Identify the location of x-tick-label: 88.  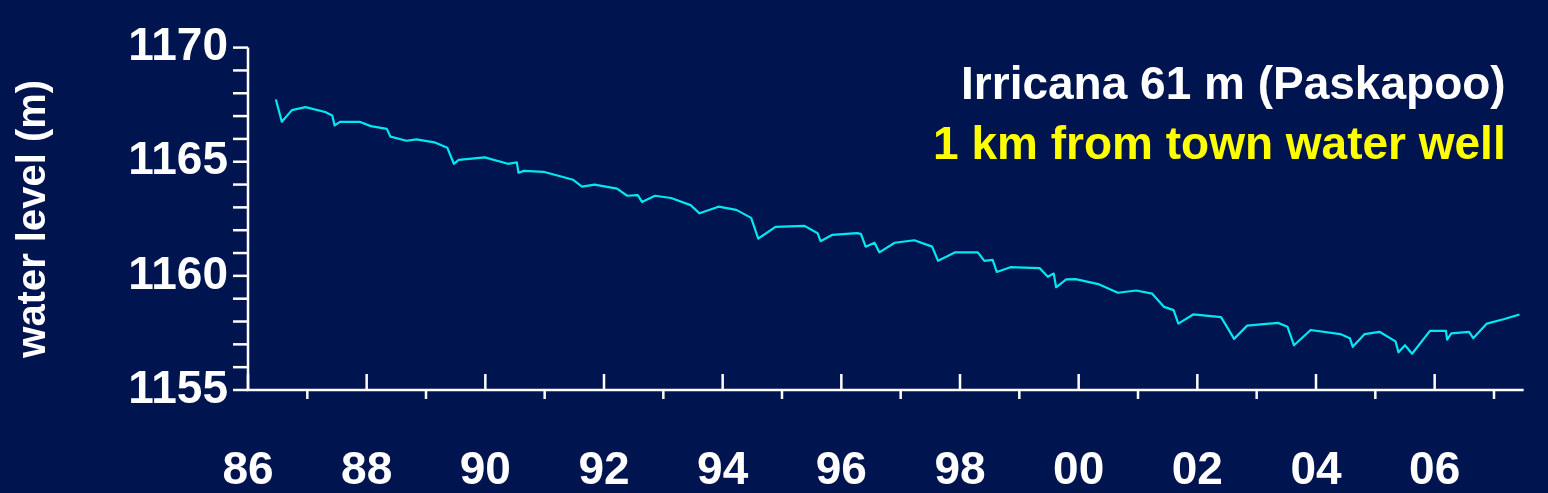
(367, 467).